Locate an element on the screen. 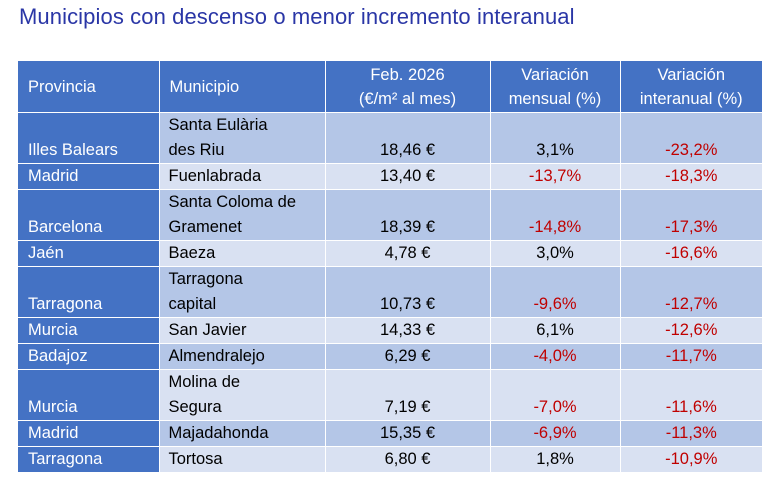 This screenshot has height=485, width=772. cell-municipio: Santa Coloma de Gramenet is located at coordinates (241, 215).